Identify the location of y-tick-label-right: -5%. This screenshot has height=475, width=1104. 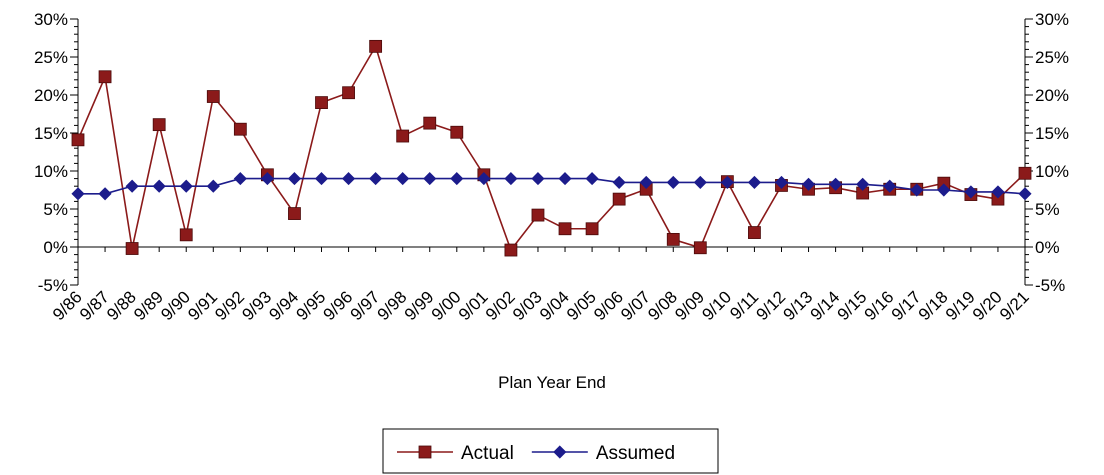
(1050, 285).